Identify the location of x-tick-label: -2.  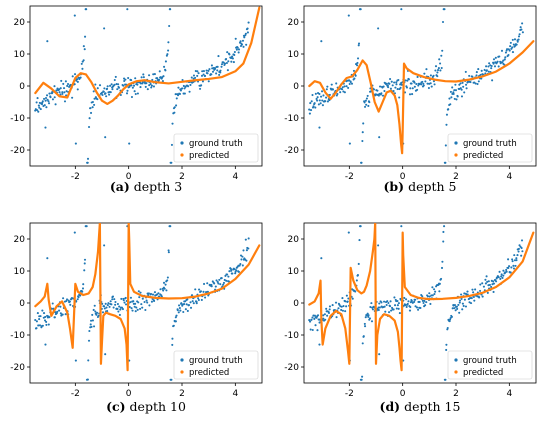
(349, 394).